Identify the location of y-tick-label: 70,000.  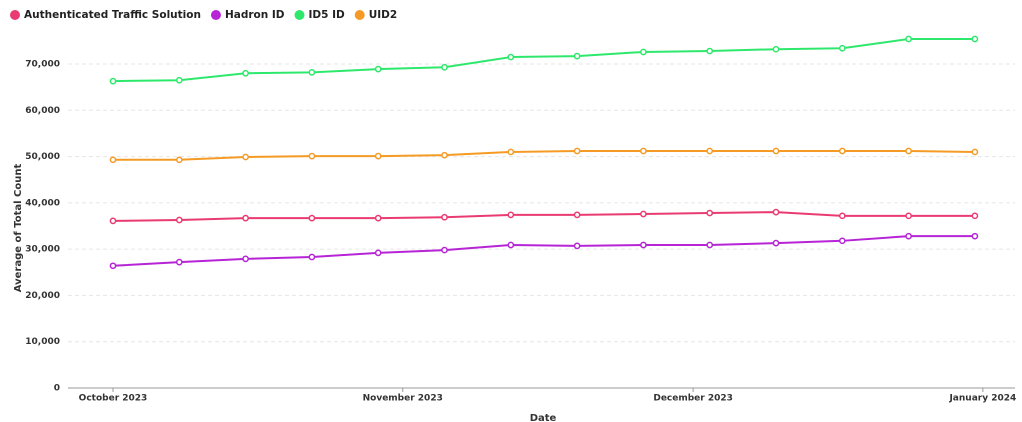
(42, 65).